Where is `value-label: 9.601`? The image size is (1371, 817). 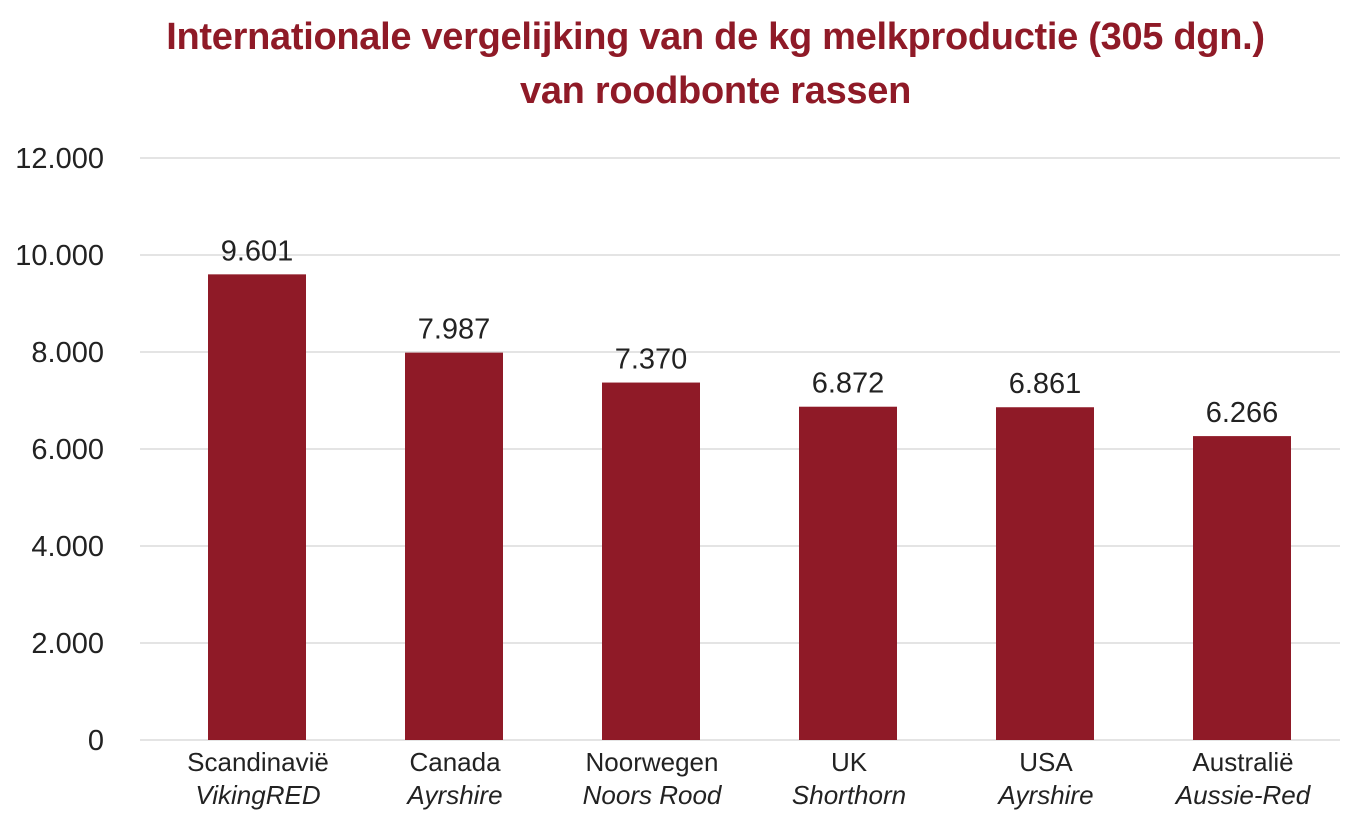
value-label: 9.601 is located at coordinates (257, 251).